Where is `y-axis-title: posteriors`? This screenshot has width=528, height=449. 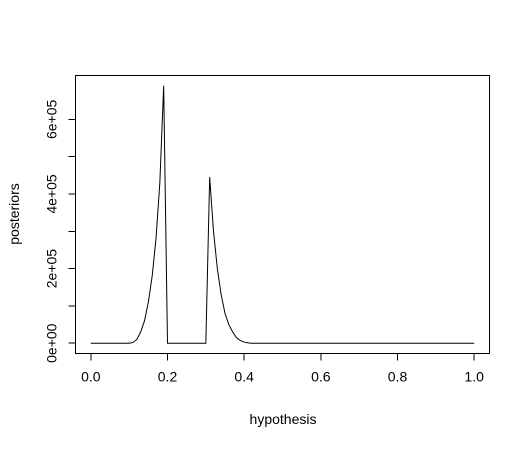 y-axis-title: posteriors is located at coordinates (14, 213).